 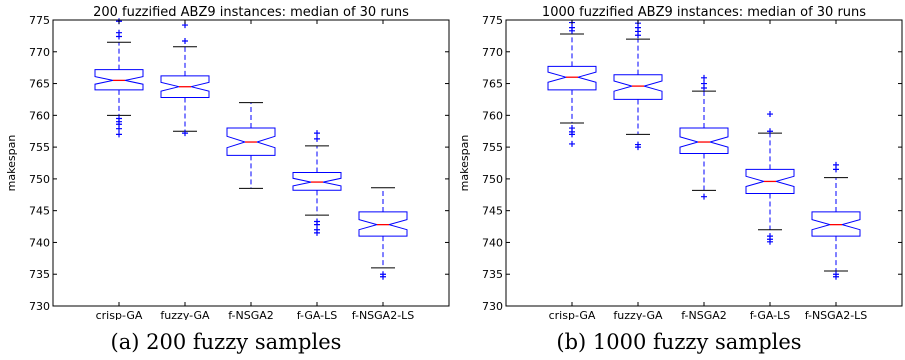 I want to click on caption-a: (a) 200 fuzzy samples, so click(x=226, y=342).